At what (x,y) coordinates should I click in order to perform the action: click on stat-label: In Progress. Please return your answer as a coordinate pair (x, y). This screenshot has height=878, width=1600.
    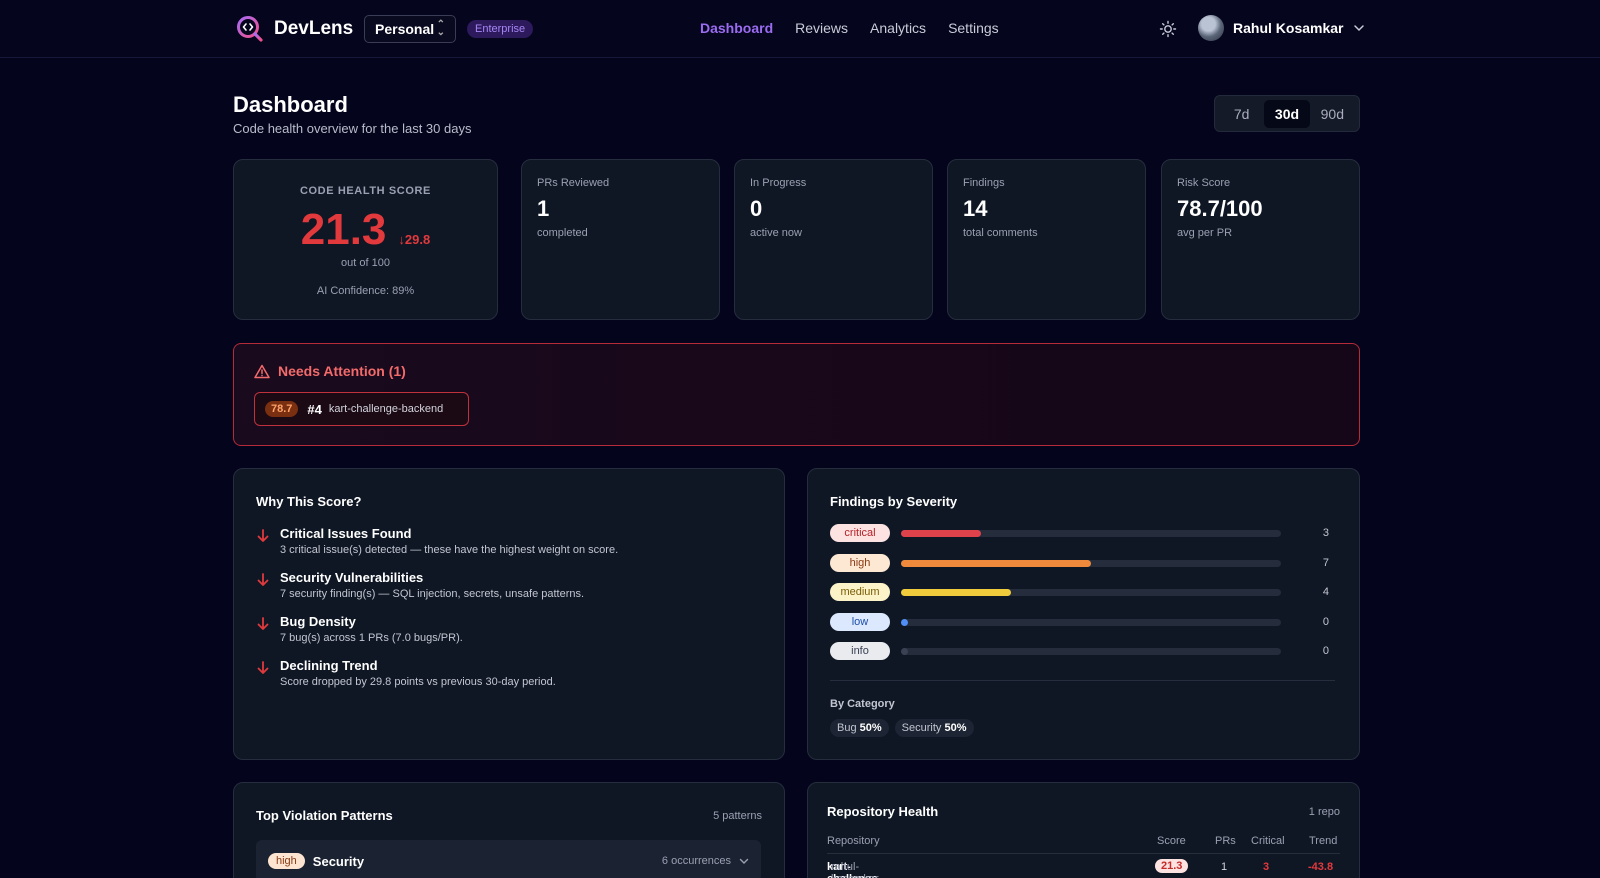
    Looking at the image, I should click on (778, 183).